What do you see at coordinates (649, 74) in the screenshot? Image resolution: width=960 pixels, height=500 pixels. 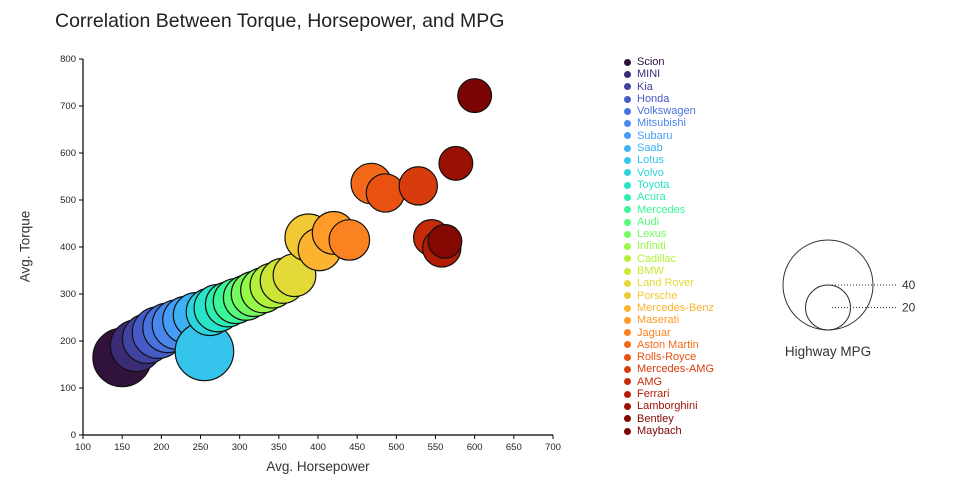 I see `legend-label: MINI` at bounding box center [649, 74].